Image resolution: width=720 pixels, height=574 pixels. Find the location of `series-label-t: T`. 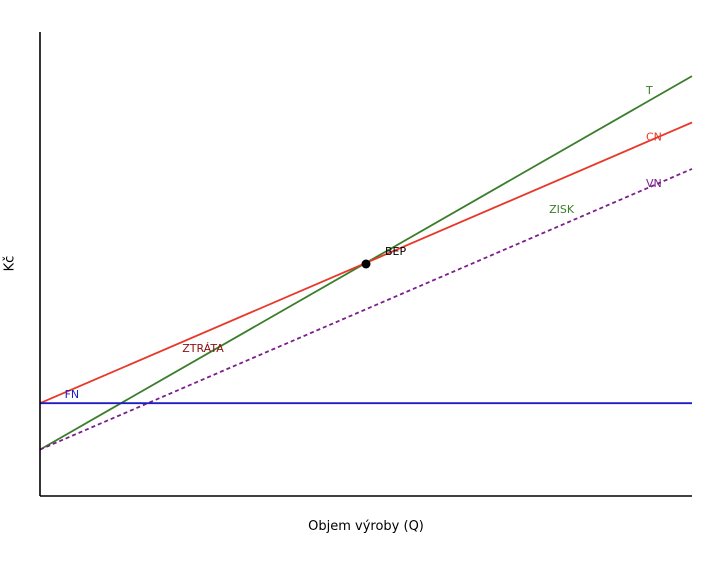

series-label-t: T is located at coordinates (649, 90).